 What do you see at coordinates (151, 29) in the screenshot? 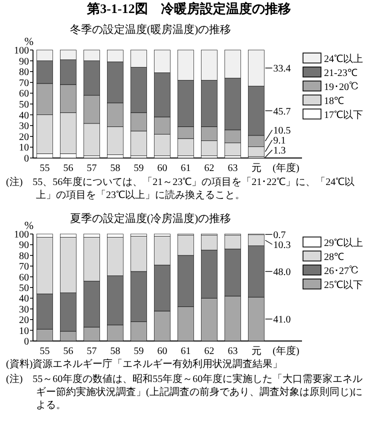
I see `chart-subtitle: 冬季の設定温度(暖房温度)の推移` at bounding box center [151, 29].